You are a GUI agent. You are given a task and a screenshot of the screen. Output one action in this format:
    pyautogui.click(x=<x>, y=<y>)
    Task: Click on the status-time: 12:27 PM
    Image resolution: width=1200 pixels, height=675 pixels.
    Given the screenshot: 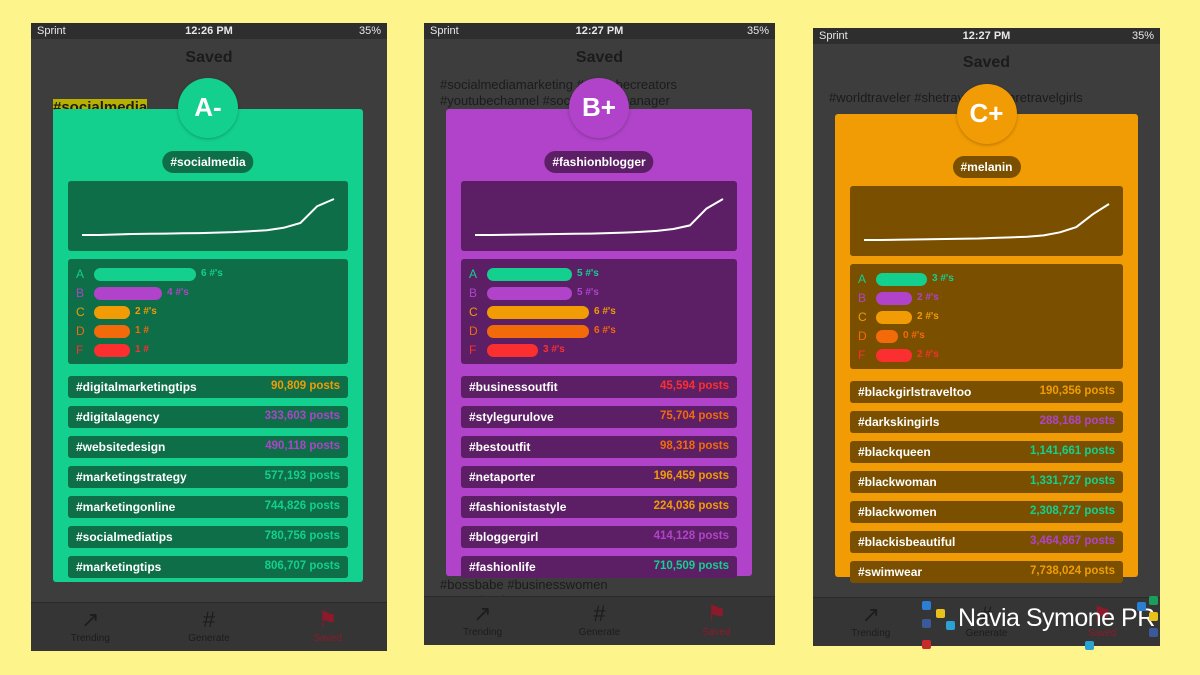 What is the action you would take?
    pyautogui.click(x=986, y=36)
    